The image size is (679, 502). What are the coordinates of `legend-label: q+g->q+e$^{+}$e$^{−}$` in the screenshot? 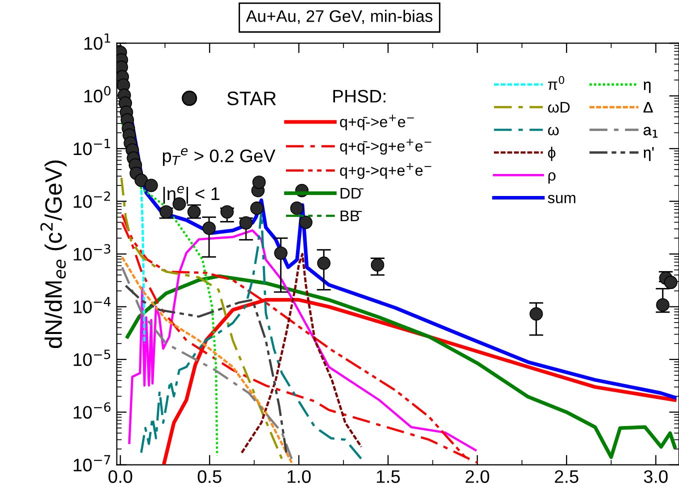 It's located at (386, 171).